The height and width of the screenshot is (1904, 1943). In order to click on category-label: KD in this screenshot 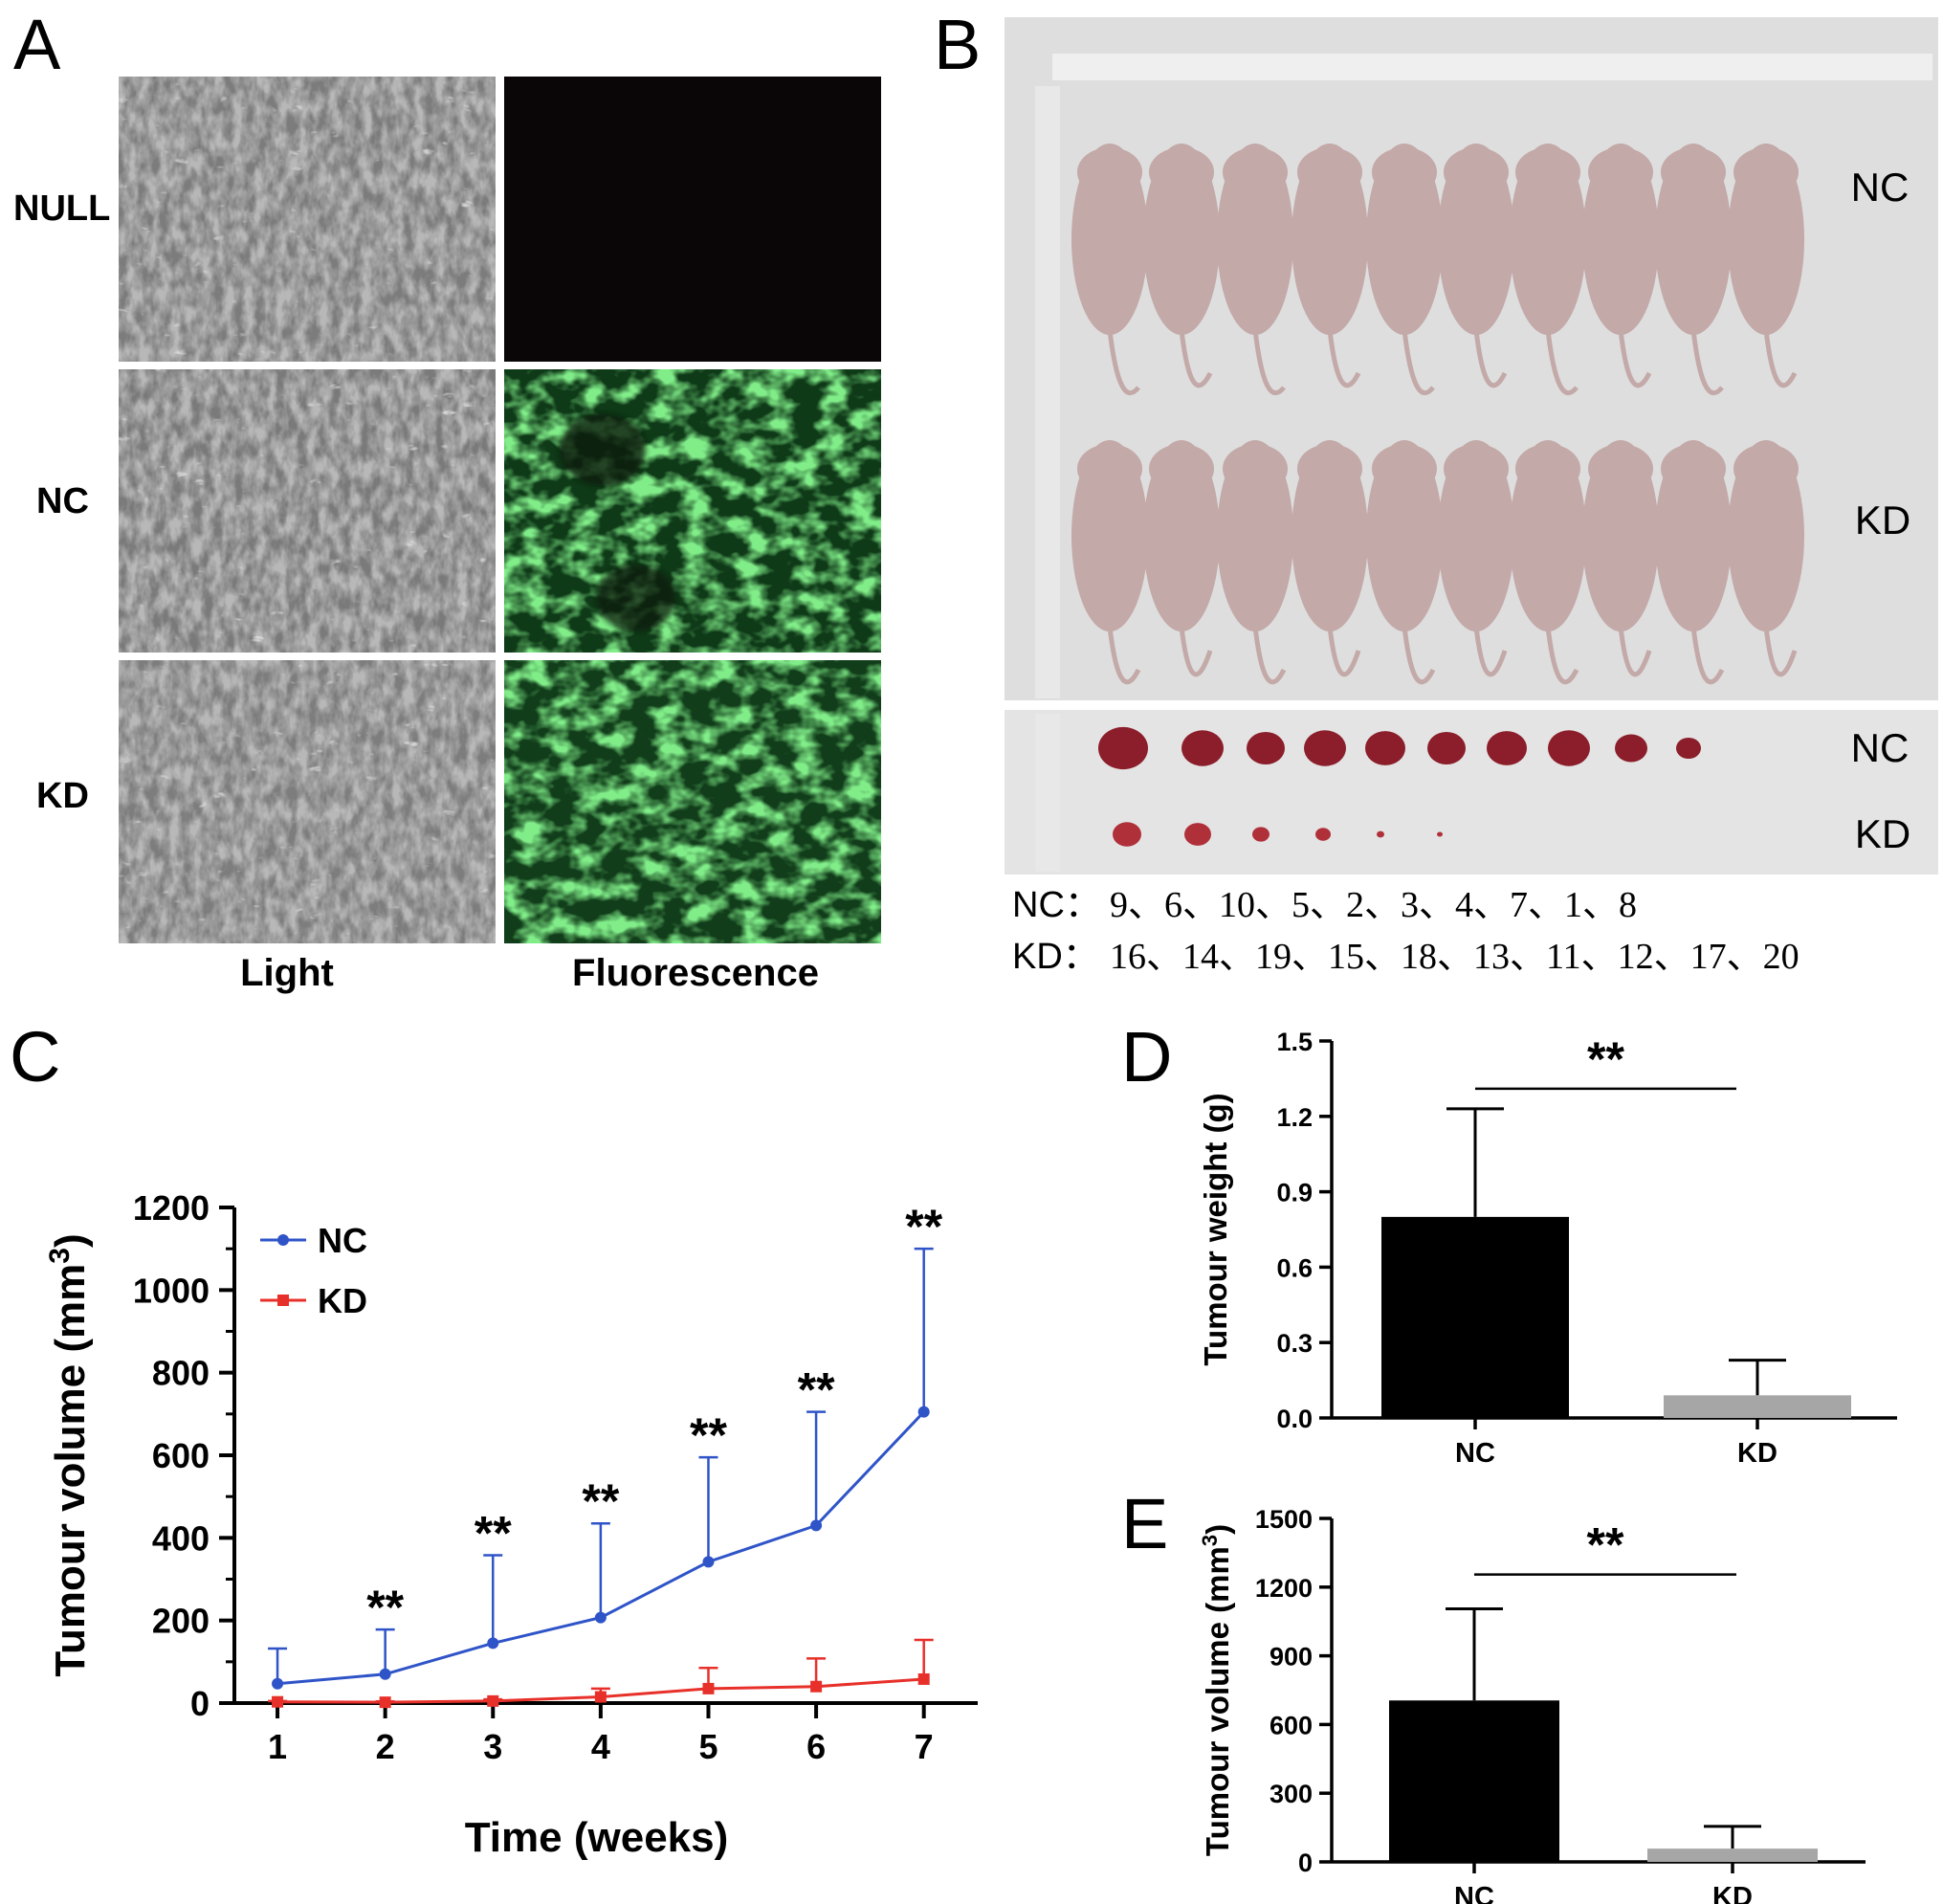, I will do `click(1757, 1453)`.